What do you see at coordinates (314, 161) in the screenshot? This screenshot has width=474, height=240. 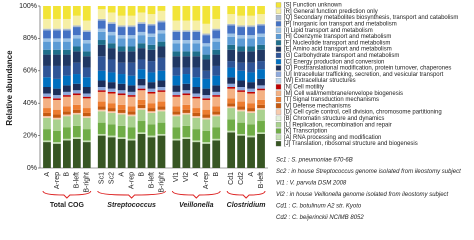 I see `note: Sc1 : S. pneumoniae 670-6B` at bounding box center [314, 161].